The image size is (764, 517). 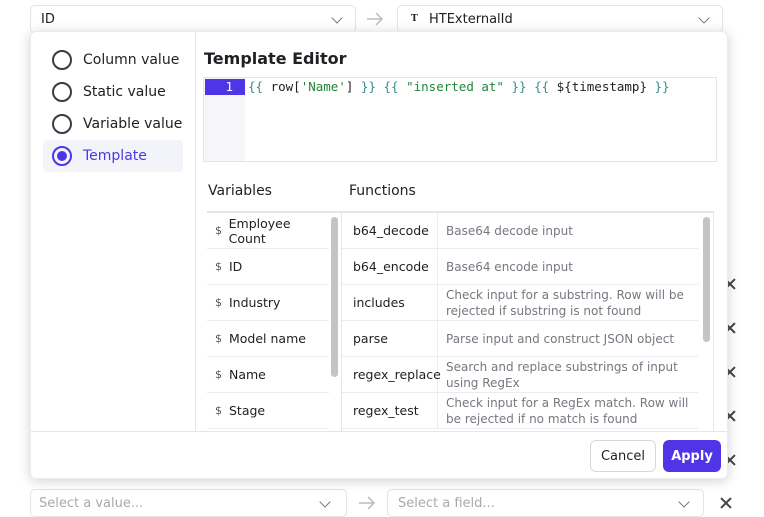 What do you see at coordinates (382, 191) in the screenshot?
I see `functions-title: Functions` at bounding box center [382, 191].